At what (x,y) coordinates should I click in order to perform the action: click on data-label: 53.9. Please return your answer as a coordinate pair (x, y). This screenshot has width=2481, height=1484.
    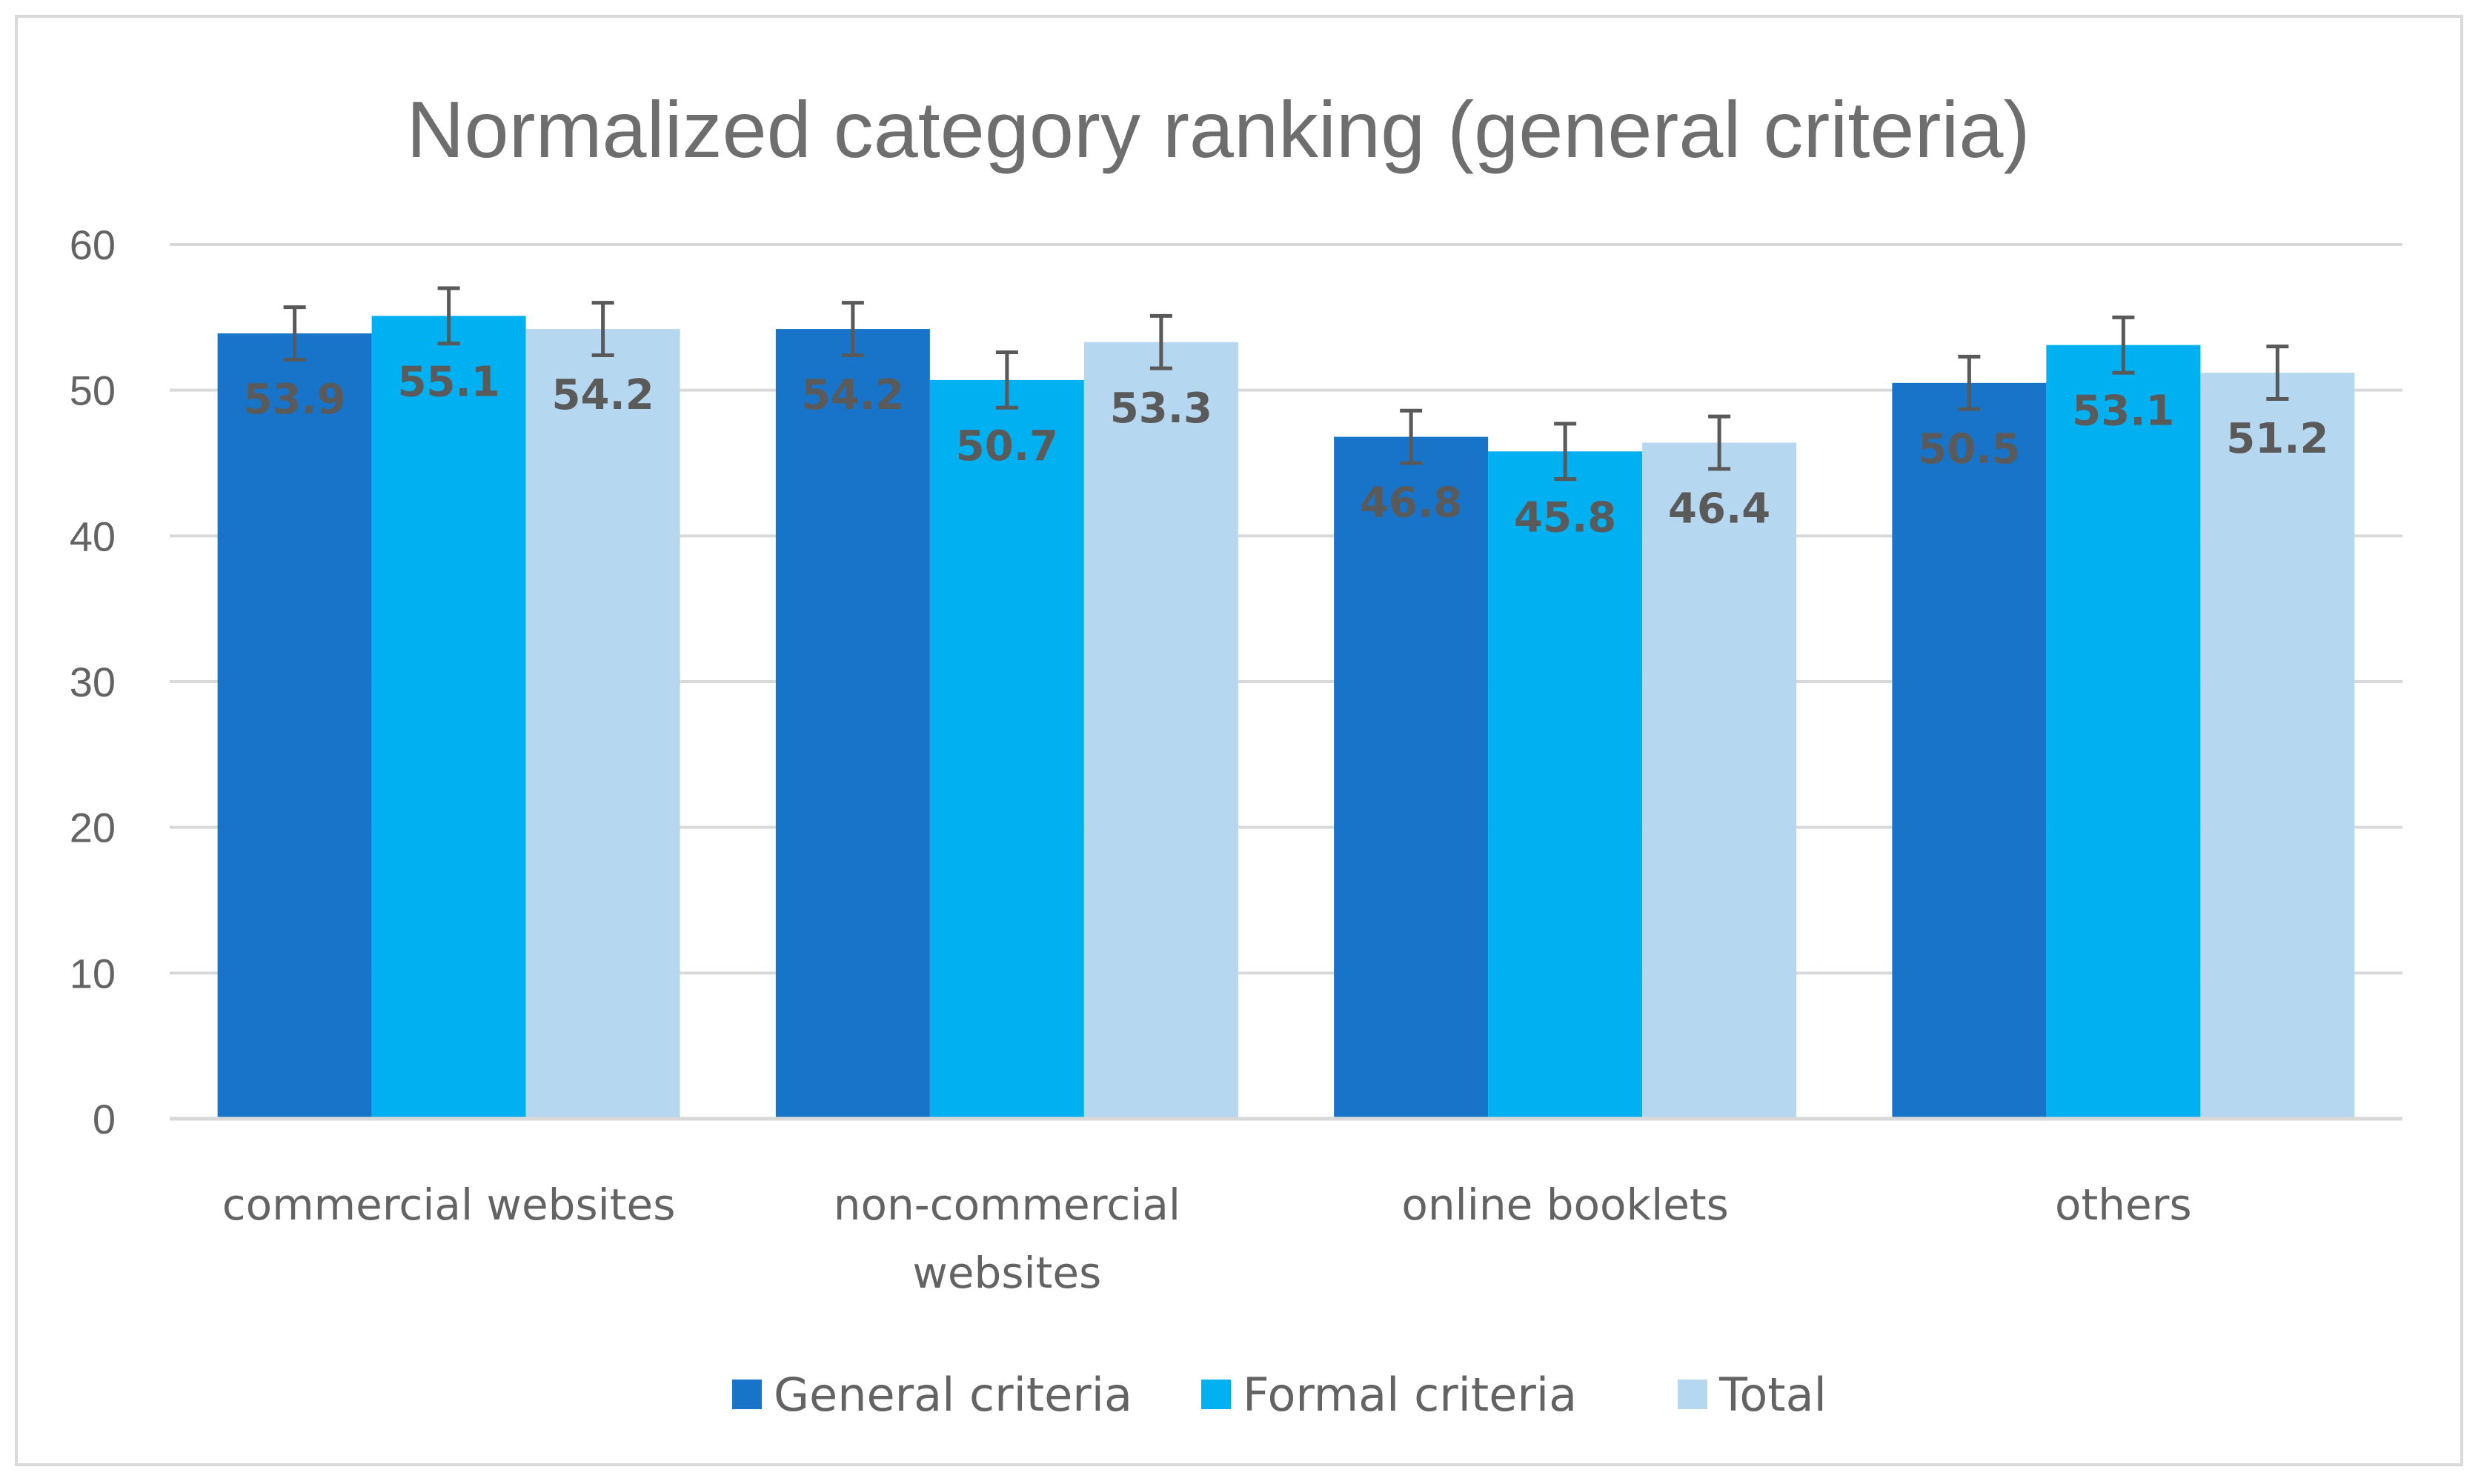
    Looking at the image, I should click on (295, 400).